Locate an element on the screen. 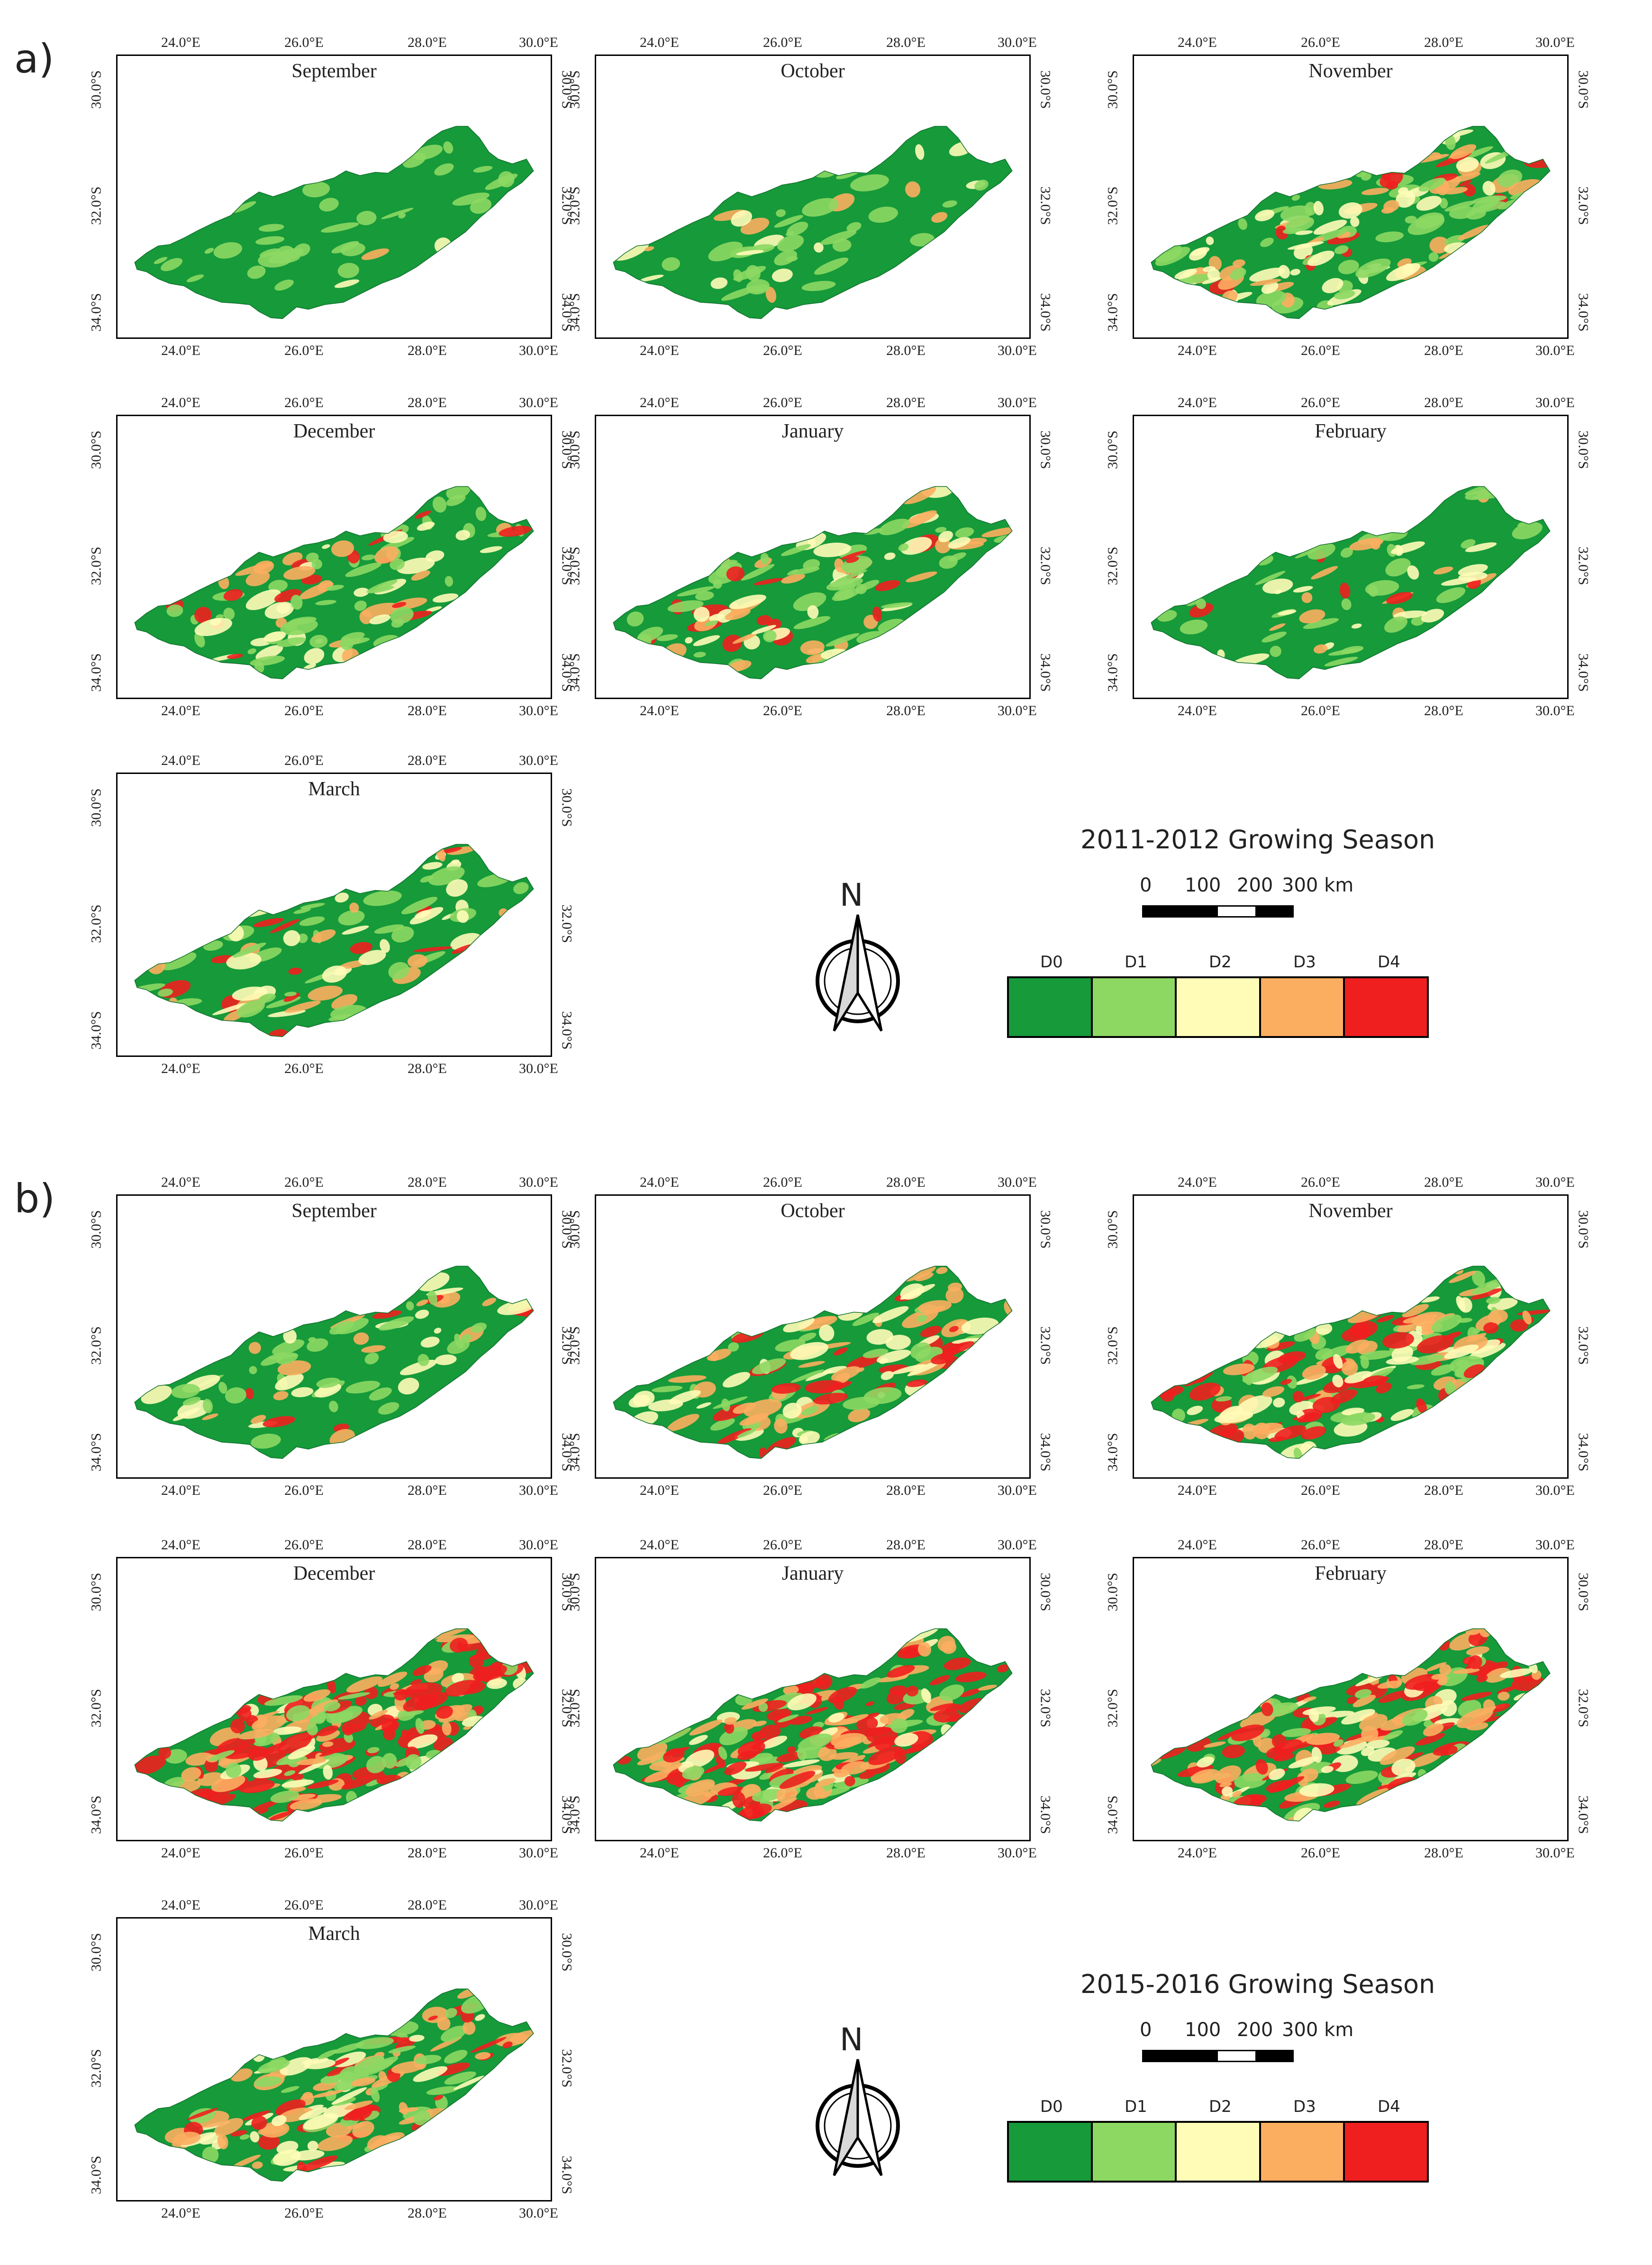  lat-tick-left: 30.0°S is located at coordinates (96, 1952).